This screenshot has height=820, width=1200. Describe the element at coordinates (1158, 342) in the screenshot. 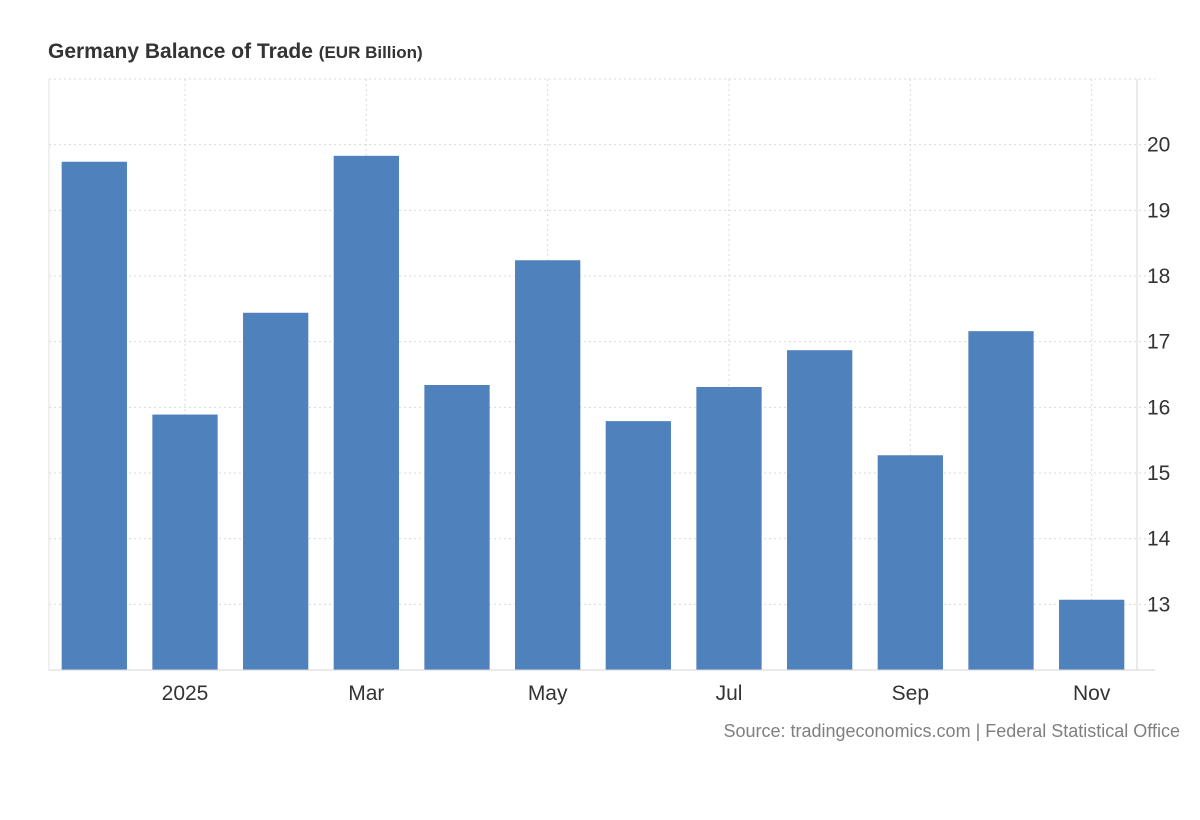

I see `y-tick-label: 17` at that location.